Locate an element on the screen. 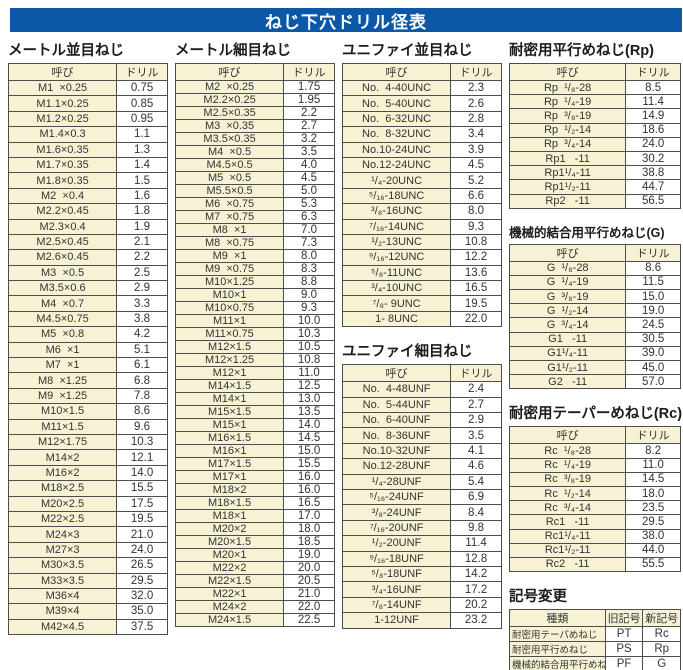 The height and width of the screenshot is (670, 683). thread-name-cell: Rp ³/₄-14 is located at coordinates (567, 144).